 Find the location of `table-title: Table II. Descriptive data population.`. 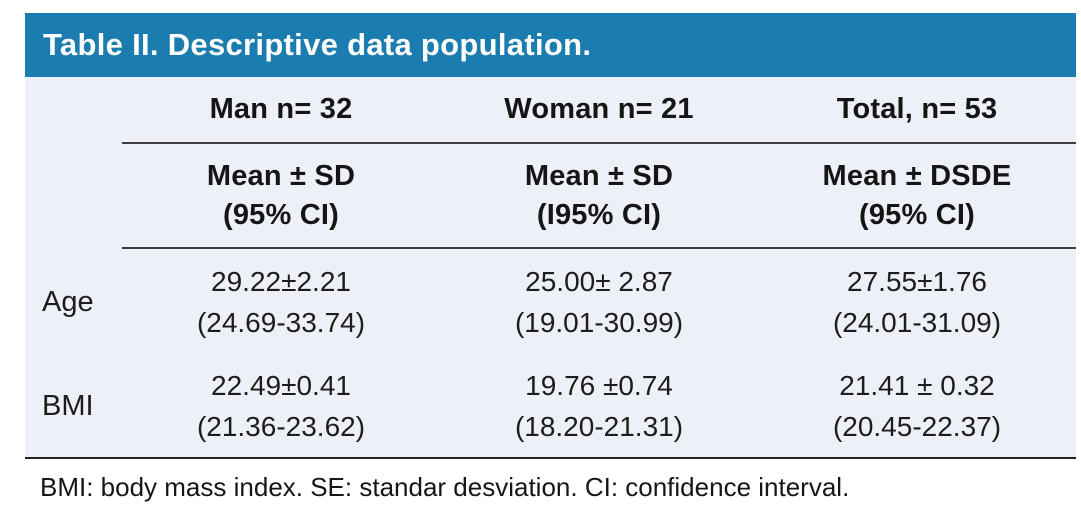

table-title: Table II. Descriptive data population. is located at coordinates (317, 44).